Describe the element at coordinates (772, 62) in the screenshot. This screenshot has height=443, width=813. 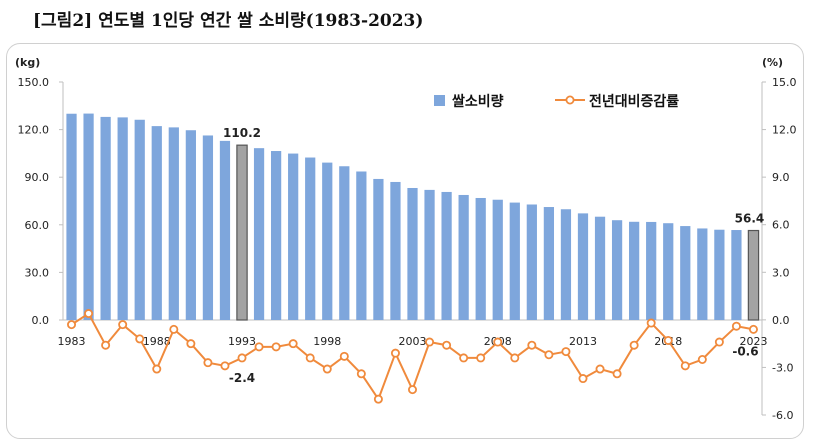
I see `right-axis-unit: (%)` at that location.